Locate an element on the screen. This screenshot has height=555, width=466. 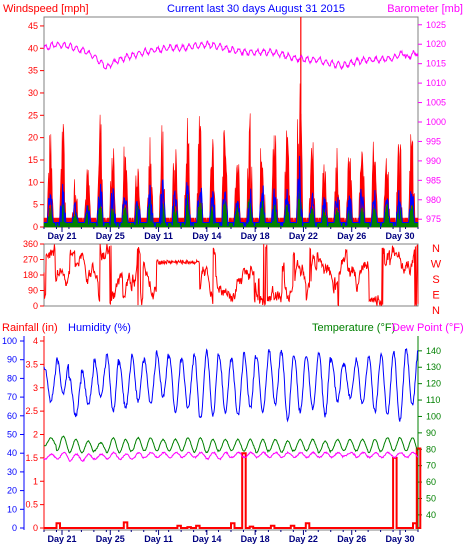
humidity-tick-label: 40 is located at coordinates (12, 453).